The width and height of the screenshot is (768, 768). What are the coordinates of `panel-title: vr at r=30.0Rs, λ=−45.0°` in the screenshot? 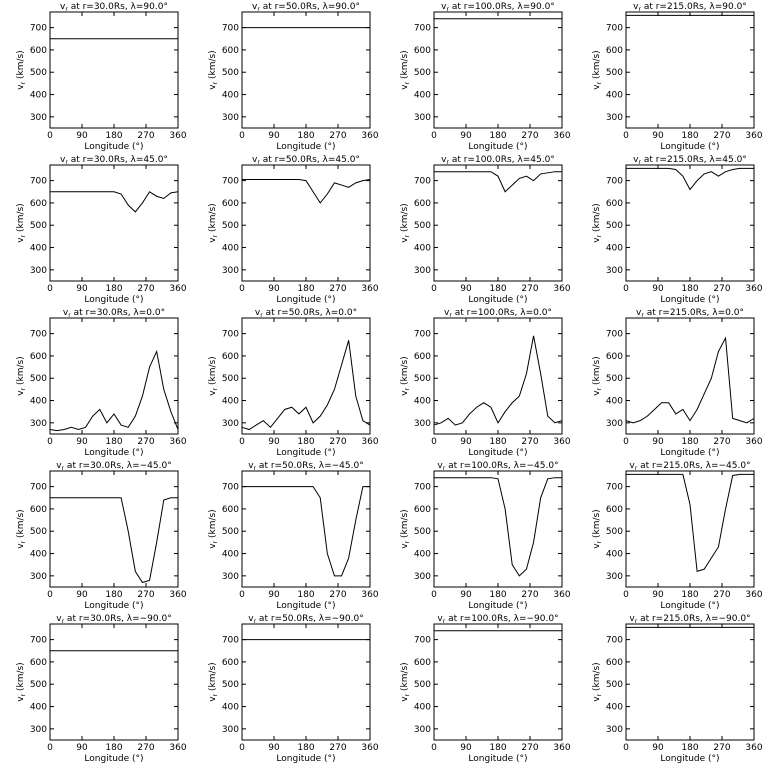 It's located at (113, 466).